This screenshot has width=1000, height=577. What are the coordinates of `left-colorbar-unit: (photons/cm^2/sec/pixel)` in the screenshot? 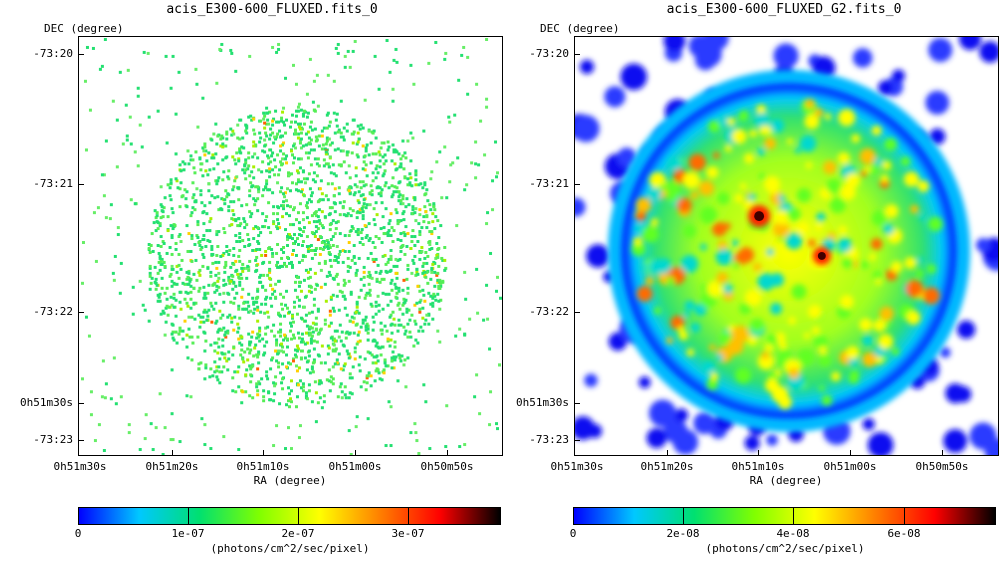 It's located at (290, 548).